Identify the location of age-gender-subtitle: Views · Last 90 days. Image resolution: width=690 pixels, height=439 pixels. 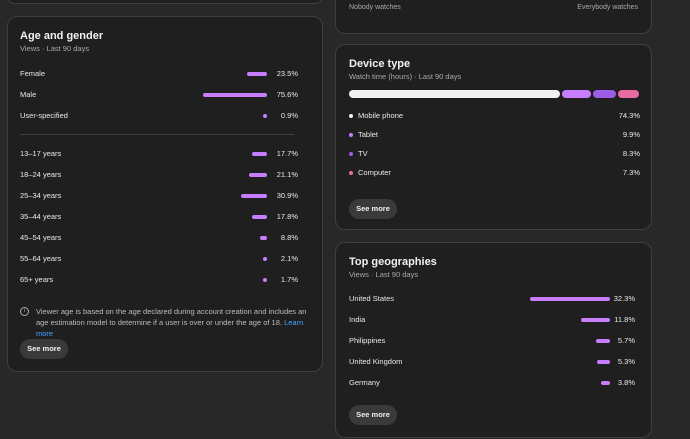
(55, 48).